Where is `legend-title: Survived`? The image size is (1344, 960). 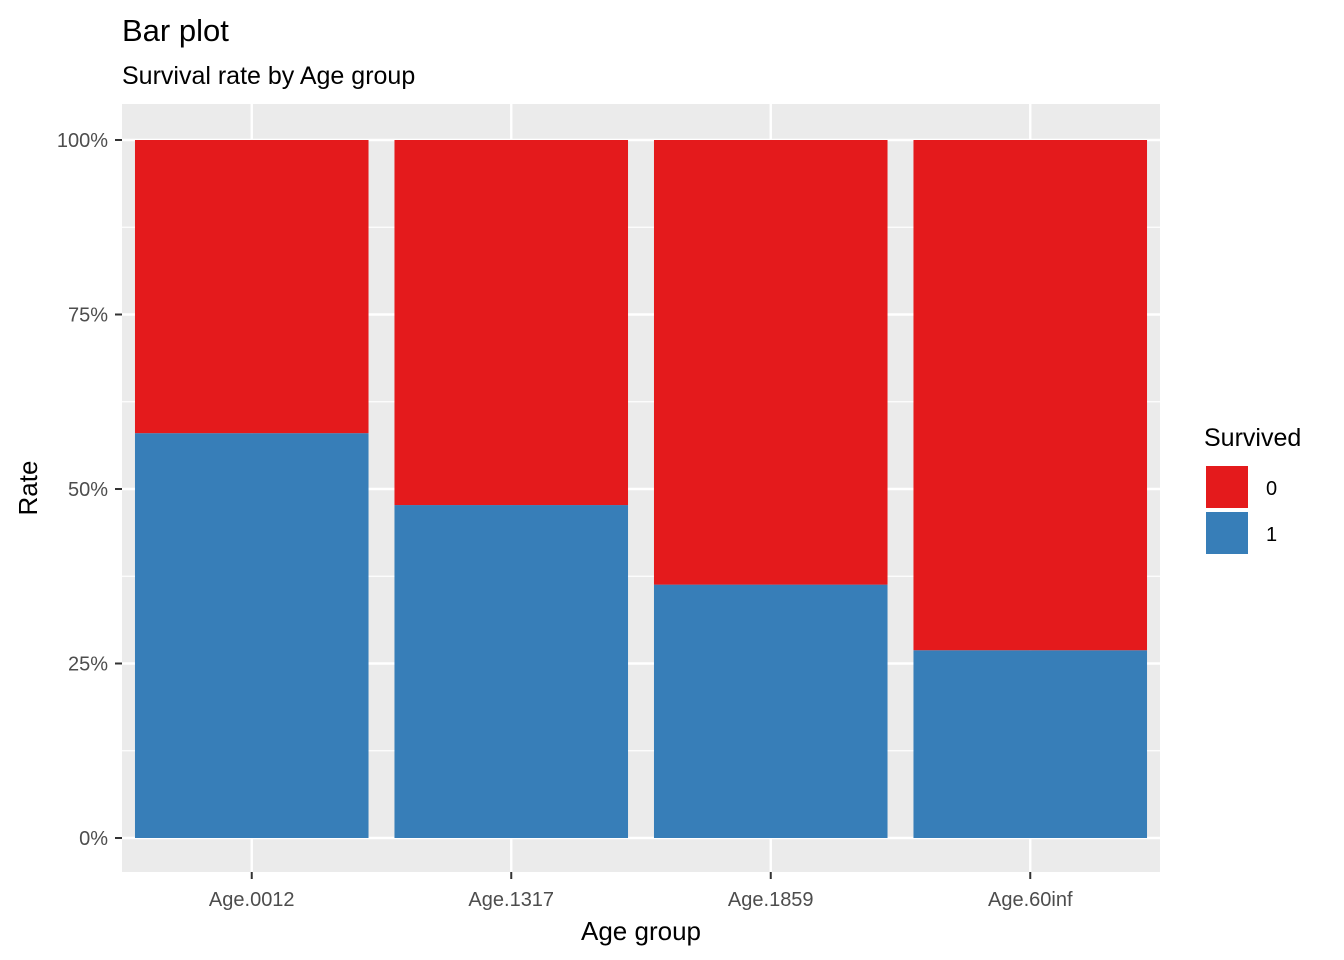
legend-title: Survived is located at coordinates (1252, 438).